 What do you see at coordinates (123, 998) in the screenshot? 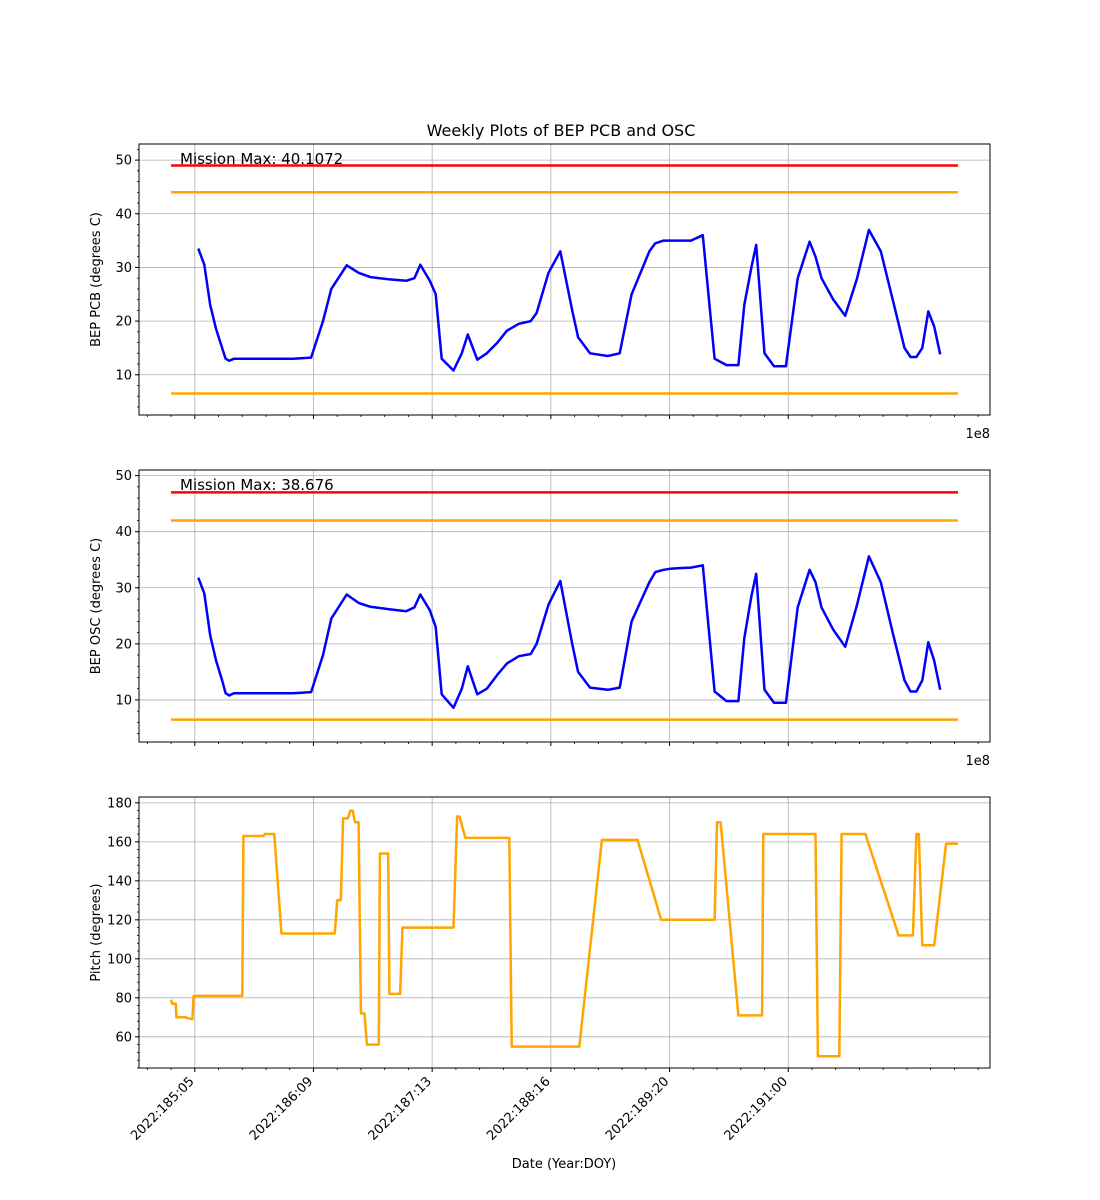
I see `y-tick-label: 80` at bounding box center [123, 998].